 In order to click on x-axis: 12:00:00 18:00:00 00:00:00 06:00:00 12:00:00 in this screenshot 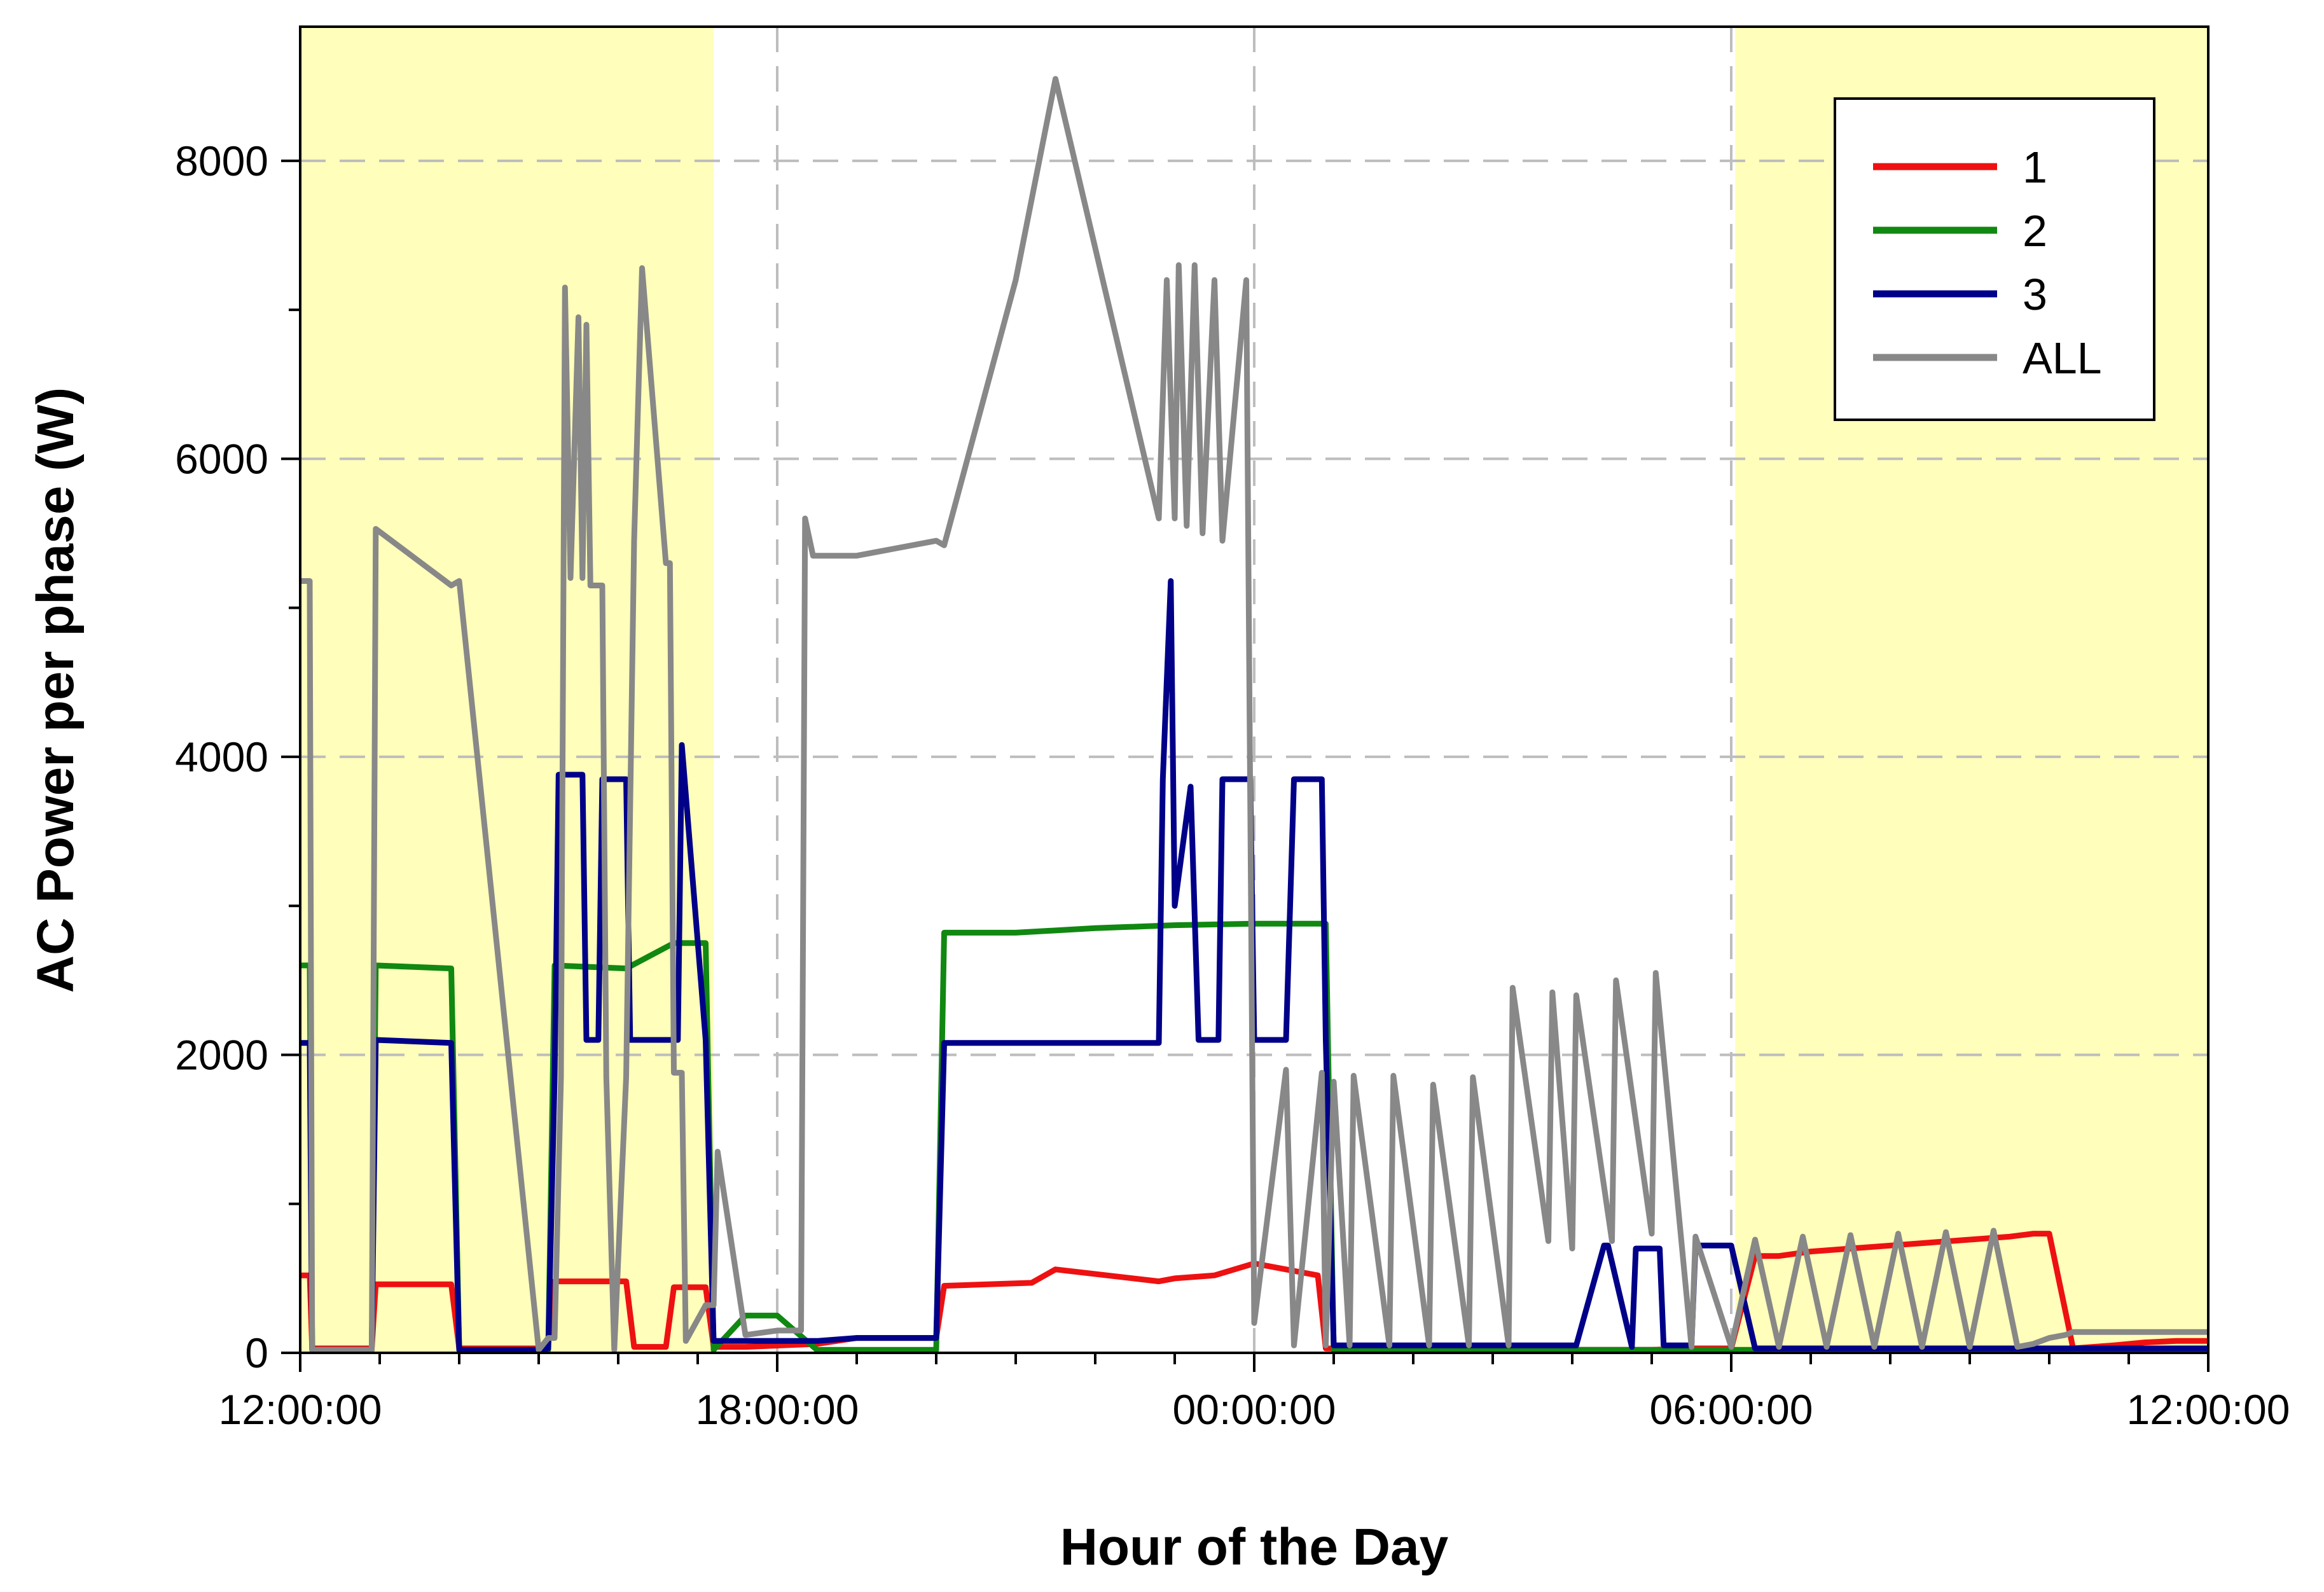, I will do `click(1255, 1392)`.